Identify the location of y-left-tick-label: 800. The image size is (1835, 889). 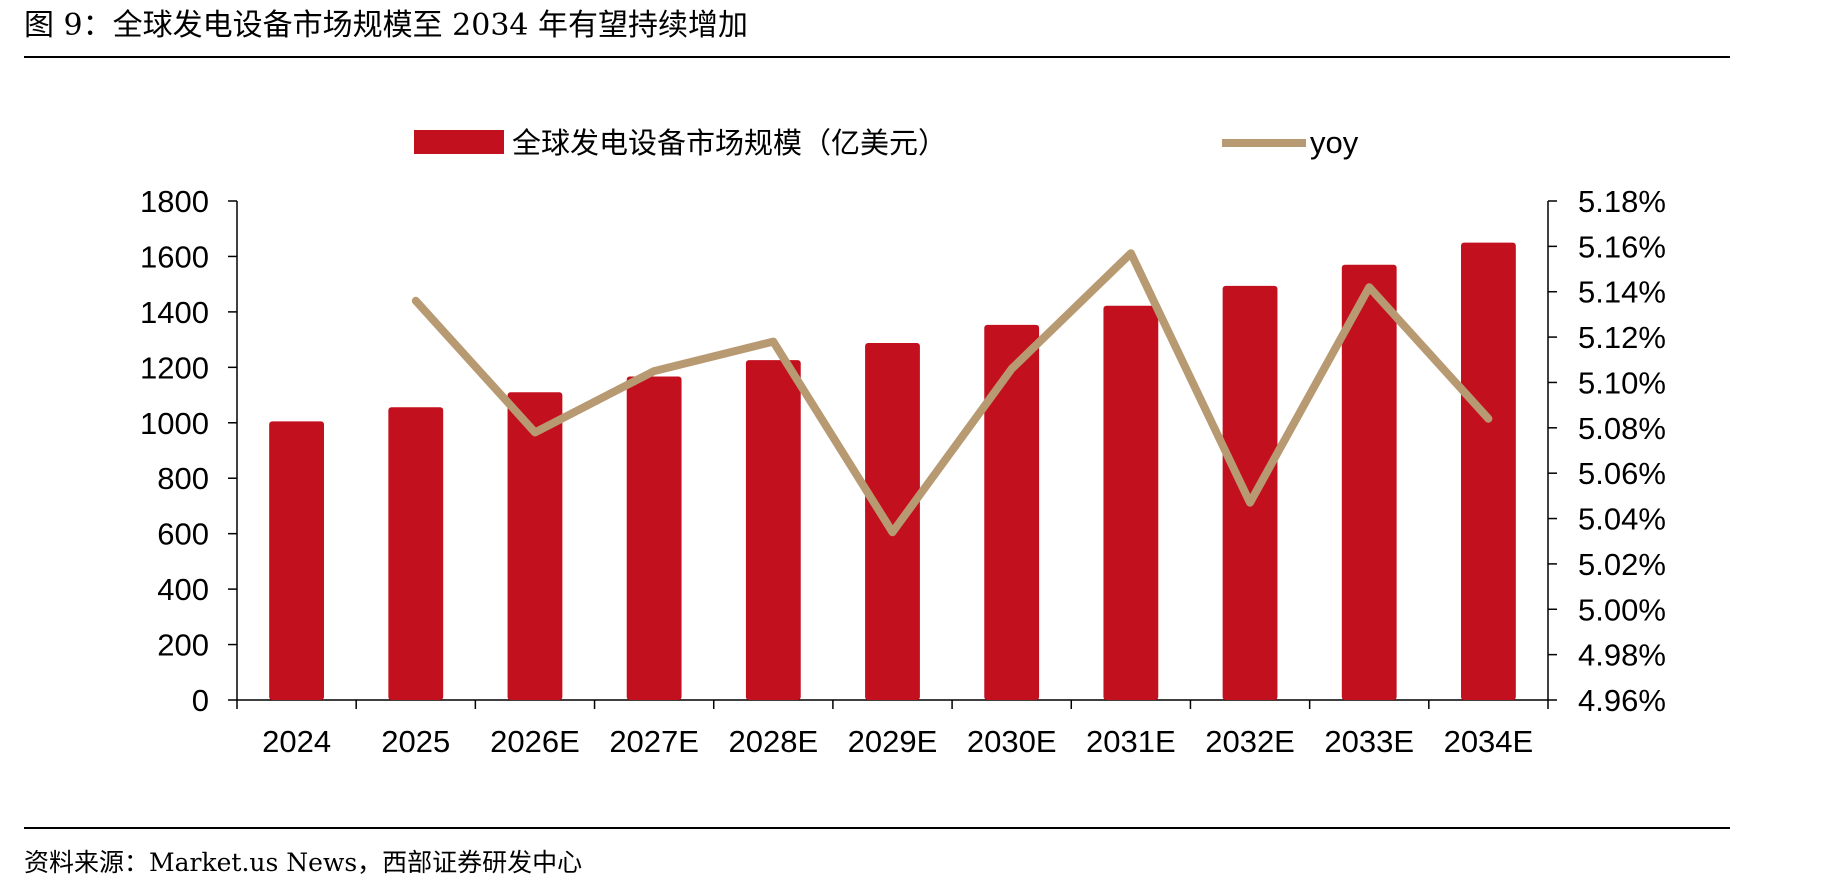
(183, 478).